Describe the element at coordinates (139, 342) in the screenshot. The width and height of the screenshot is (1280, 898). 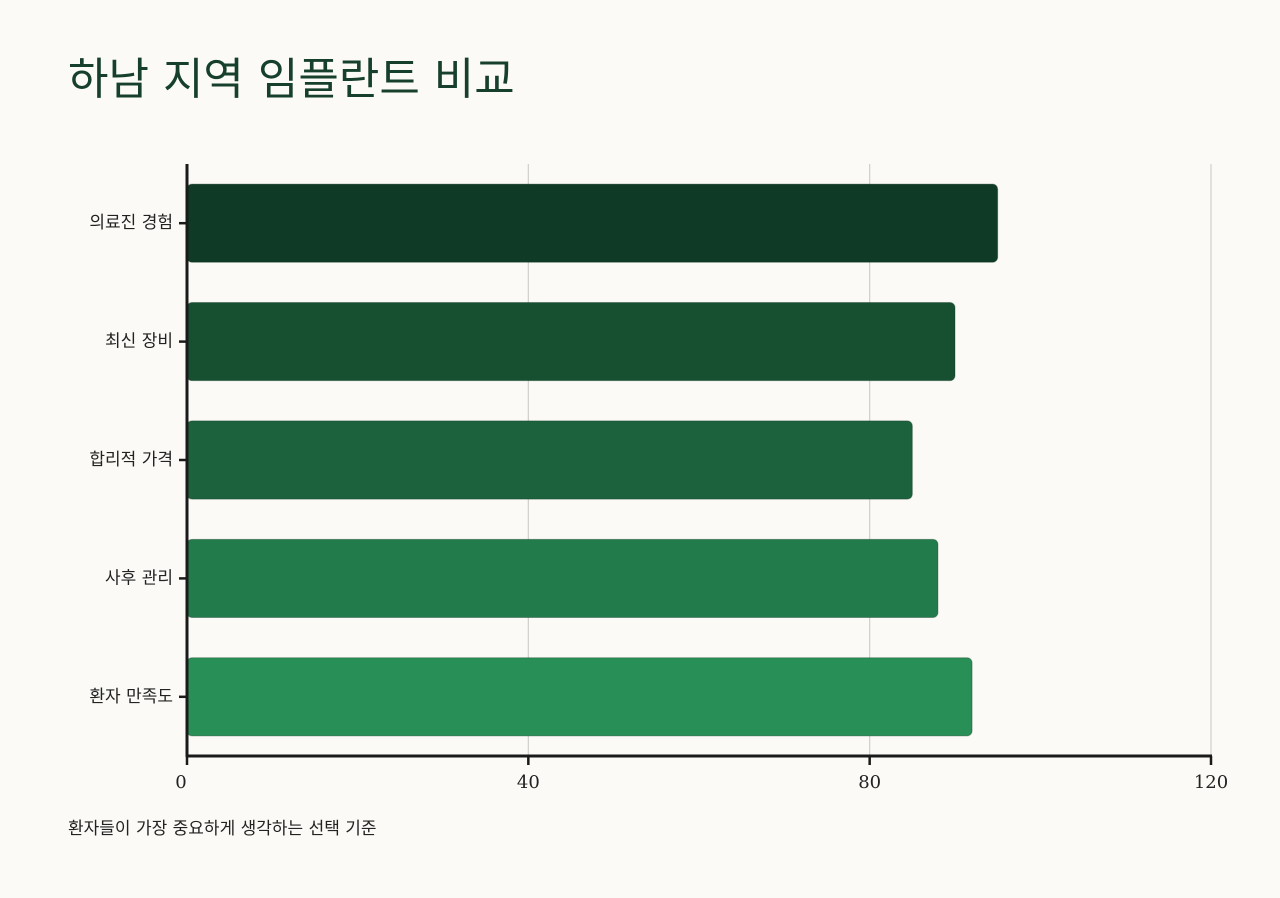
I see `category-label-2: 최신 장비` at that location.